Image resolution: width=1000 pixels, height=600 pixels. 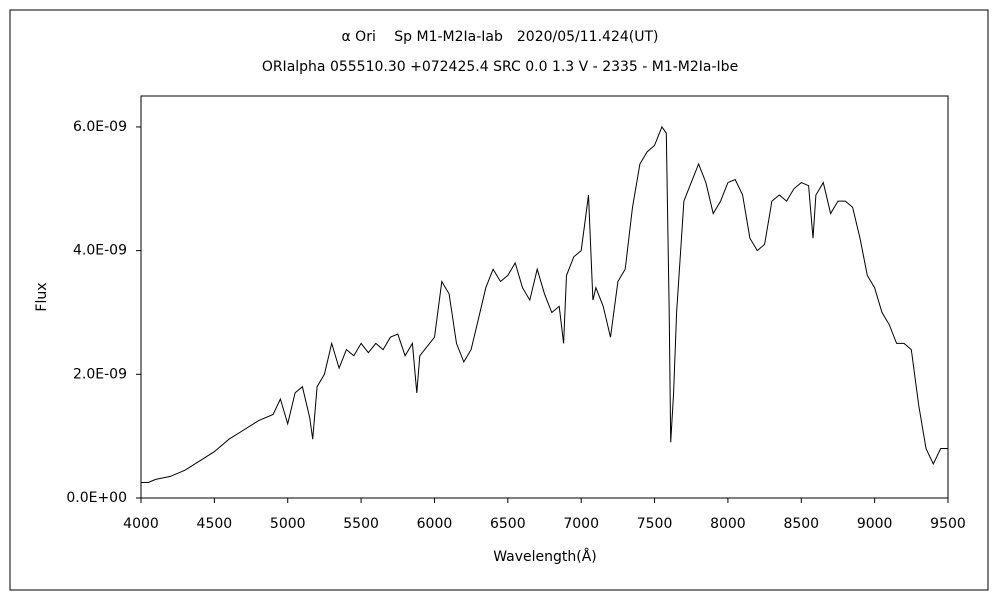 I want to click on x-tick-label: 8500, so click(x=801, y=524).